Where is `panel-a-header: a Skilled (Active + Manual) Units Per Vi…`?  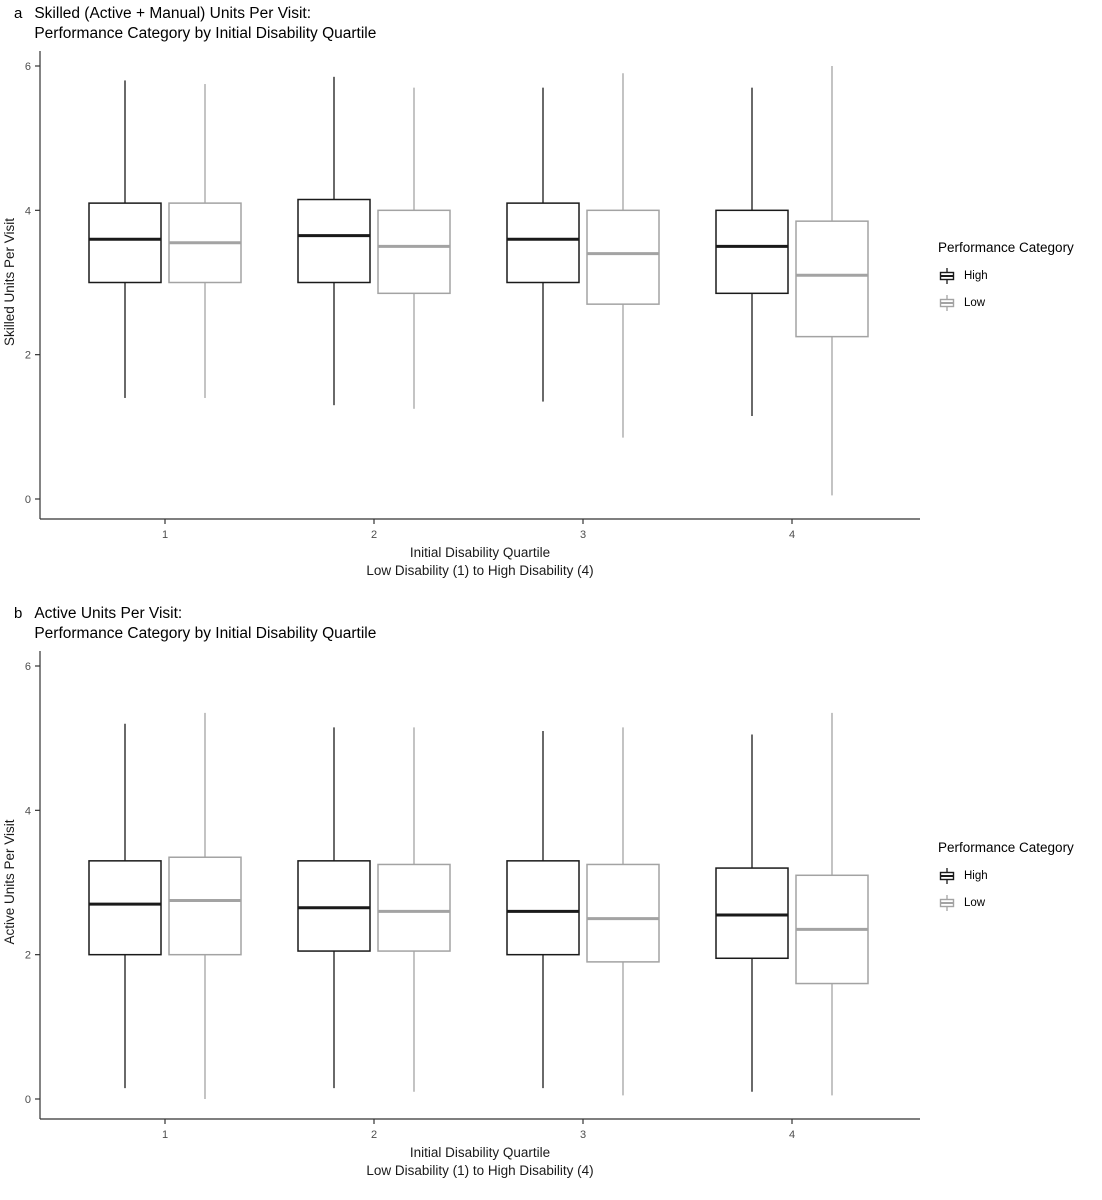
panel-a-header: a Skilled (Active + Manual) Units Per Vi… is located at coordinates (195, 24).